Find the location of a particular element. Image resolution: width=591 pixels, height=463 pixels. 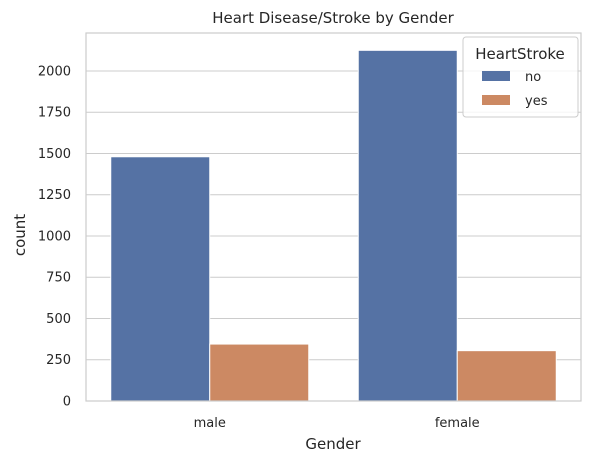

legend: HeartStroke no yes is located at coordinates (520, 77).